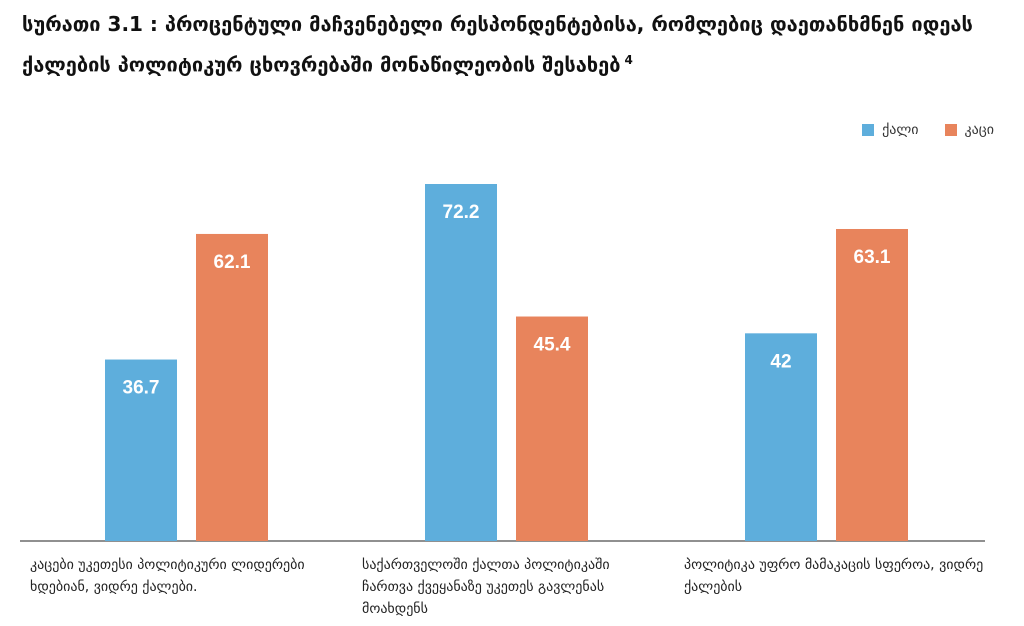  What do you see at coordinates (928, 130) in the screenshot?
I see `legend: ქალი კაცი` at bounding box center [928, 130].